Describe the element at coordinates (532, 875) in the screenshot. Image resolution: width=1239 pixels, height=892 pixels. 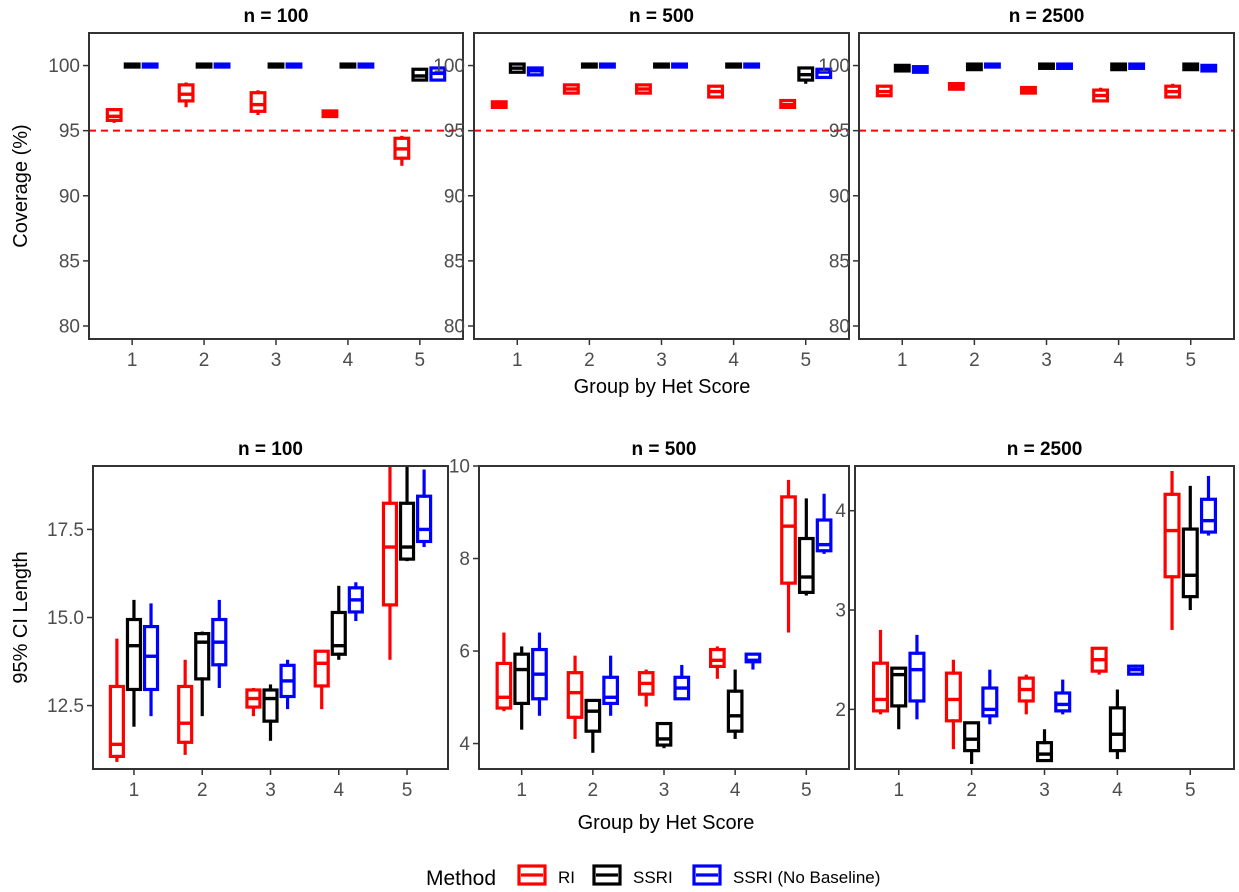
I see `legend-swatch-ri` at that location.